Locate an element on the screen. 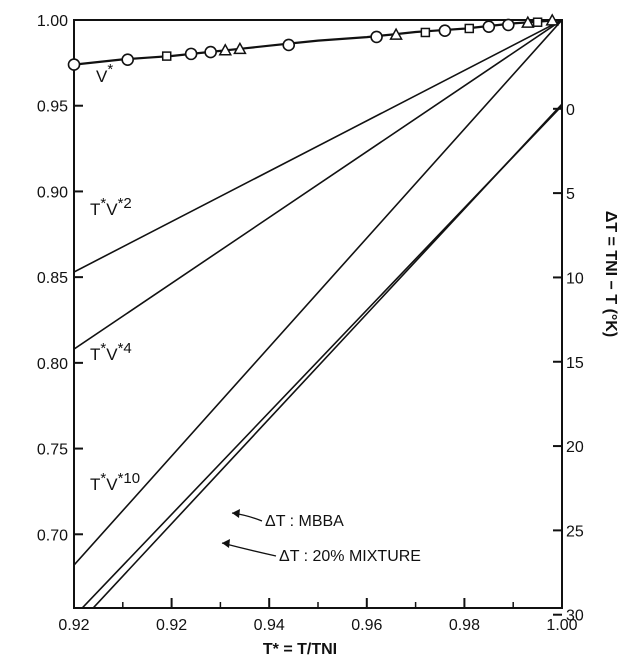  y-tick-label: 0.80 is located at coordinates (52, 364).